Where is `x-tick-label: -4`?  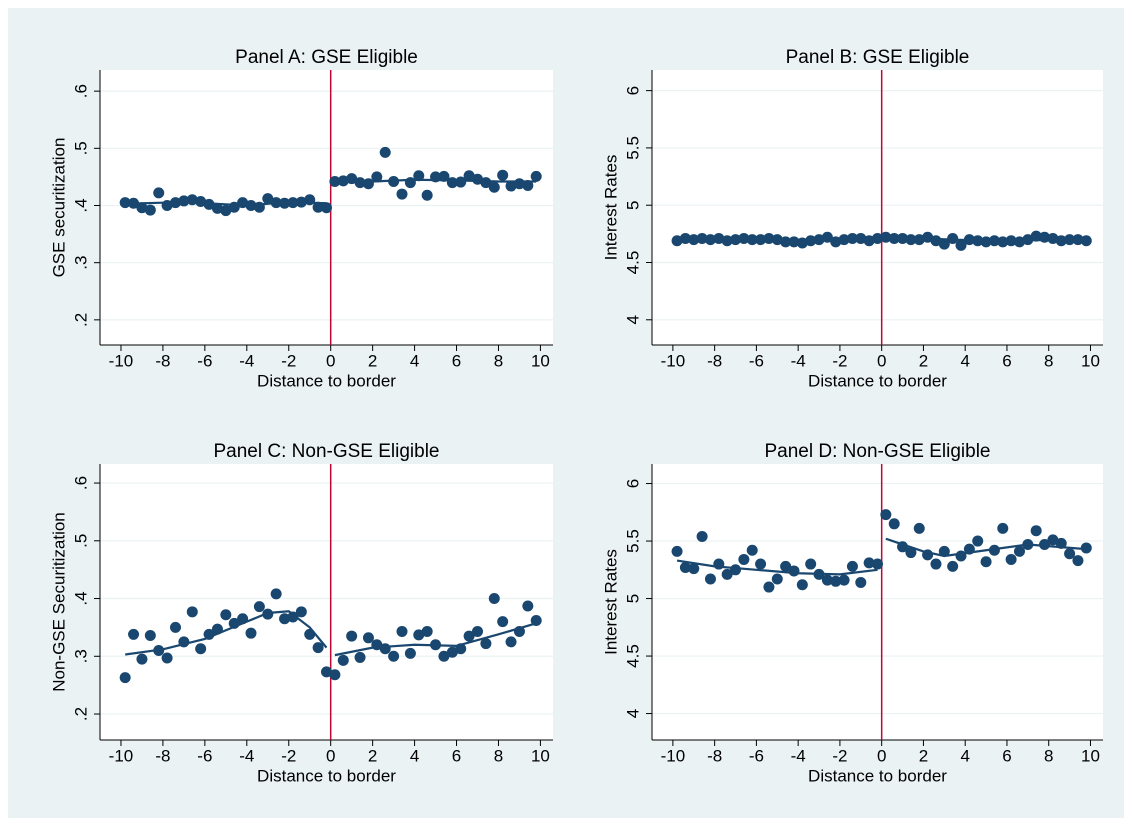
x-tick-label: -4 is located at coordinates (246, 360).